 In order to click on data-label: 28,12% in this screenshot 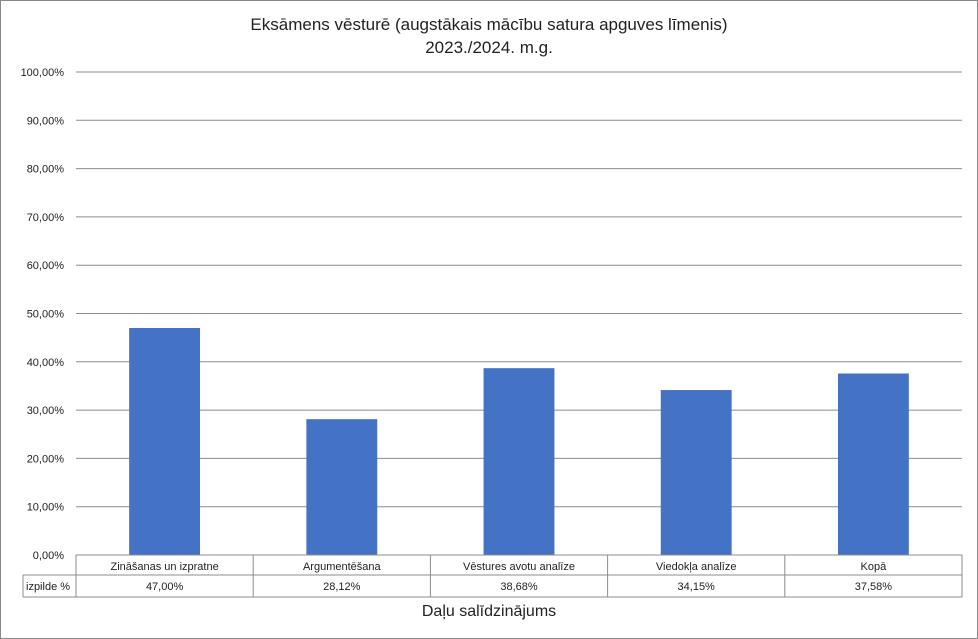, I will do `click(342, 587)`.